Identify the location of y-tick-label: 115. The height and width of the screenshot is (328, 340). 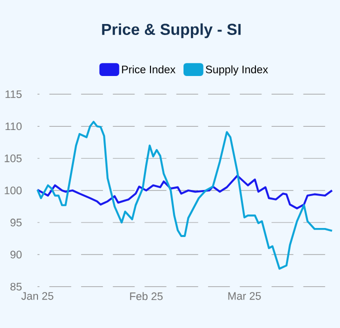
(14, 94).